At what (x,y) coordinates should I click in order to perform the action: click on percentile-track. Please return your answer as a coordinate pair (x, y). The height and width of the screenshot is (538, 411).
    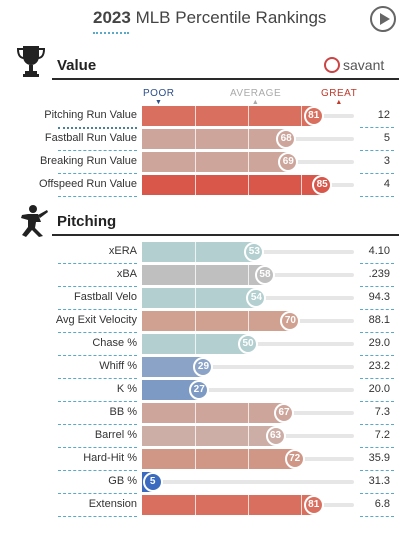
    Looking at the image, I should click on (248, 482).